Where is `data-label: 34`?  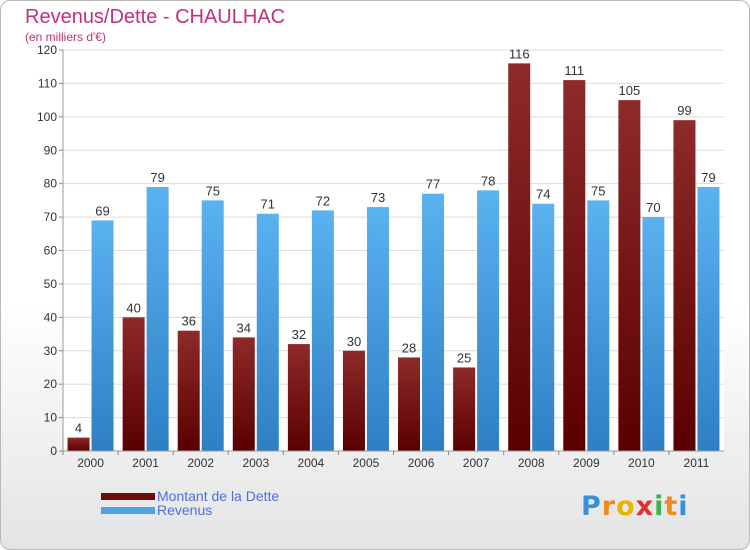
data-label: 34 is located at coordinates (244, 327).